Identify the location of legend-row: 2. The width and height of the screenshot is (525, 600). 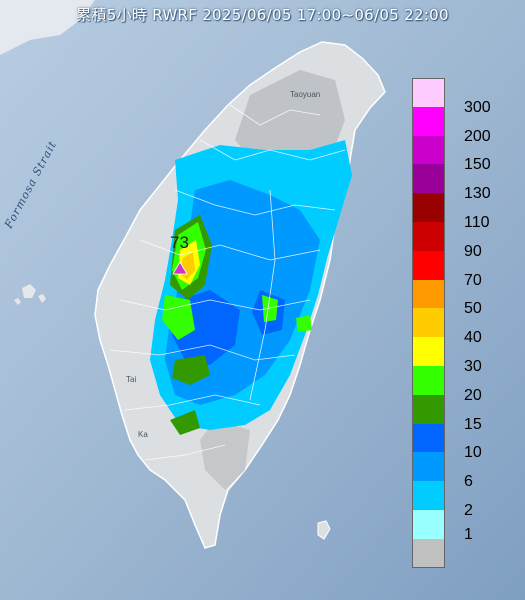
(461, 500).